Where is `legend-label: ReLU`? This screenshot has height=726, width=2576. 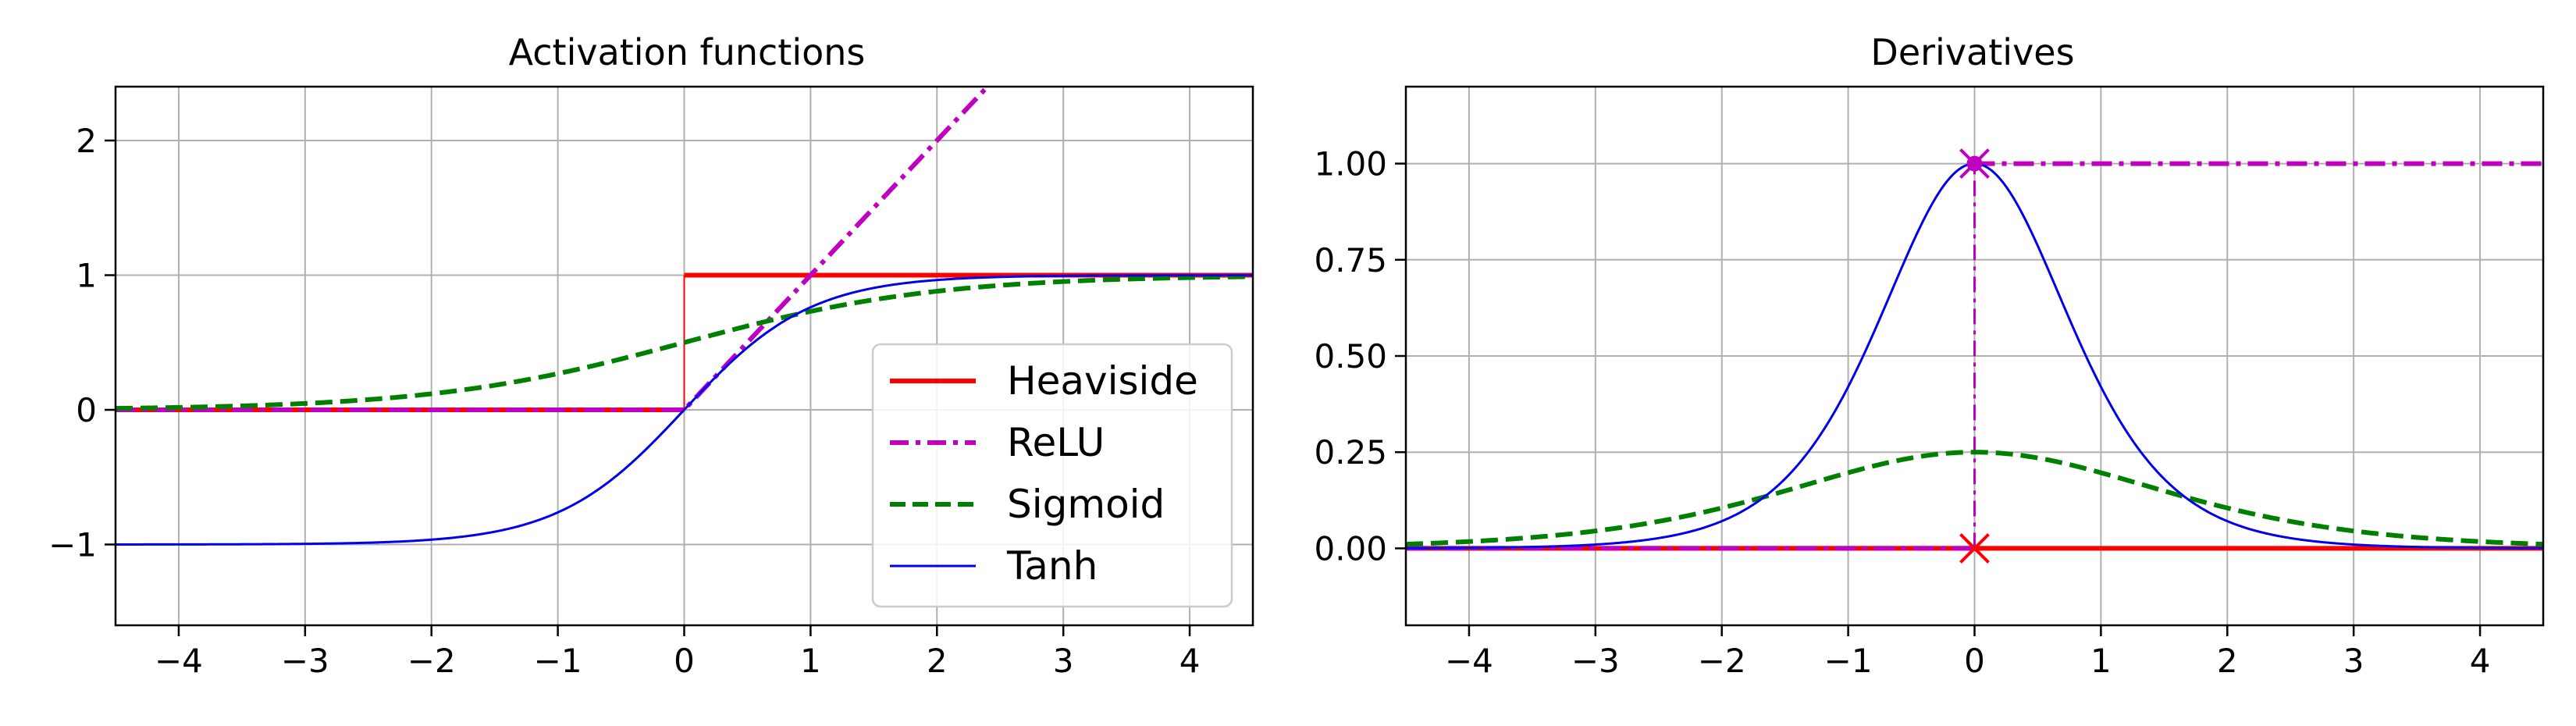 legend-label: ReLU is located at coordinates (1056, 442).